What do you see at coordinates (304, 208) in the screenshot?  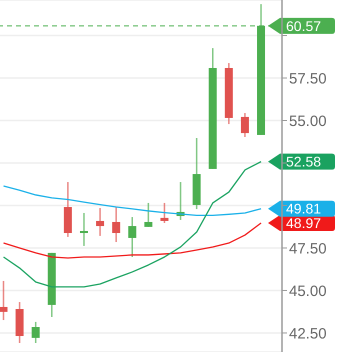 I see `data-label: 49.81` at bounding box center [304, 208].